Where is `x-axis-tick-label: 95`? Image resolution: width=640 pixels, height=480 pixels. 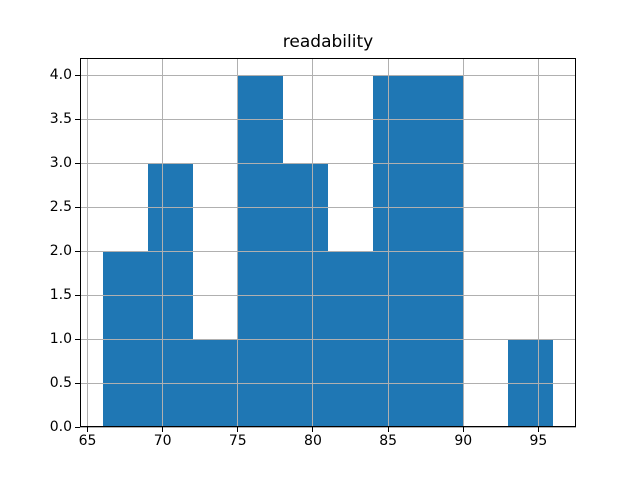 x-axis-tick-label: 95 is located at coordinates (538, 441).